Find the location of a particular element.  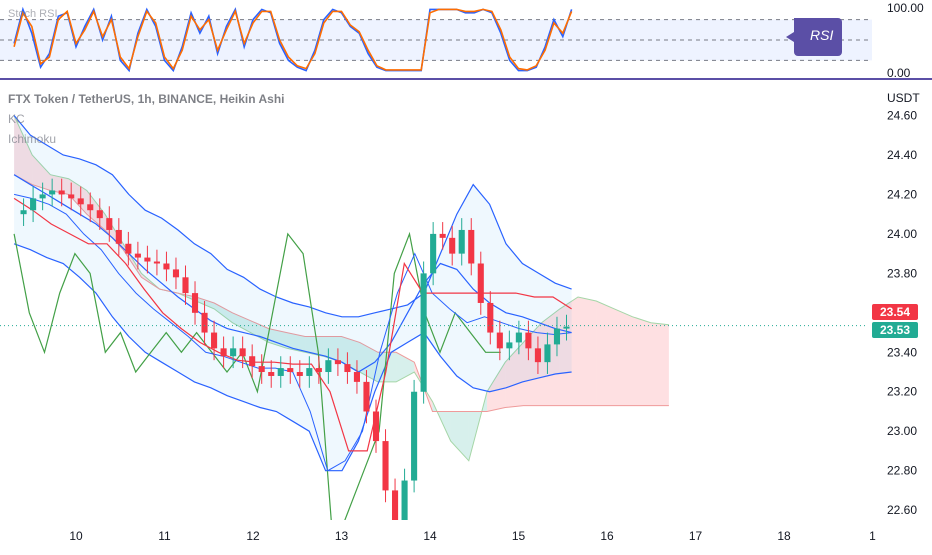

price-tick-label-10: 22.60 is located at coordinates (902, 510).